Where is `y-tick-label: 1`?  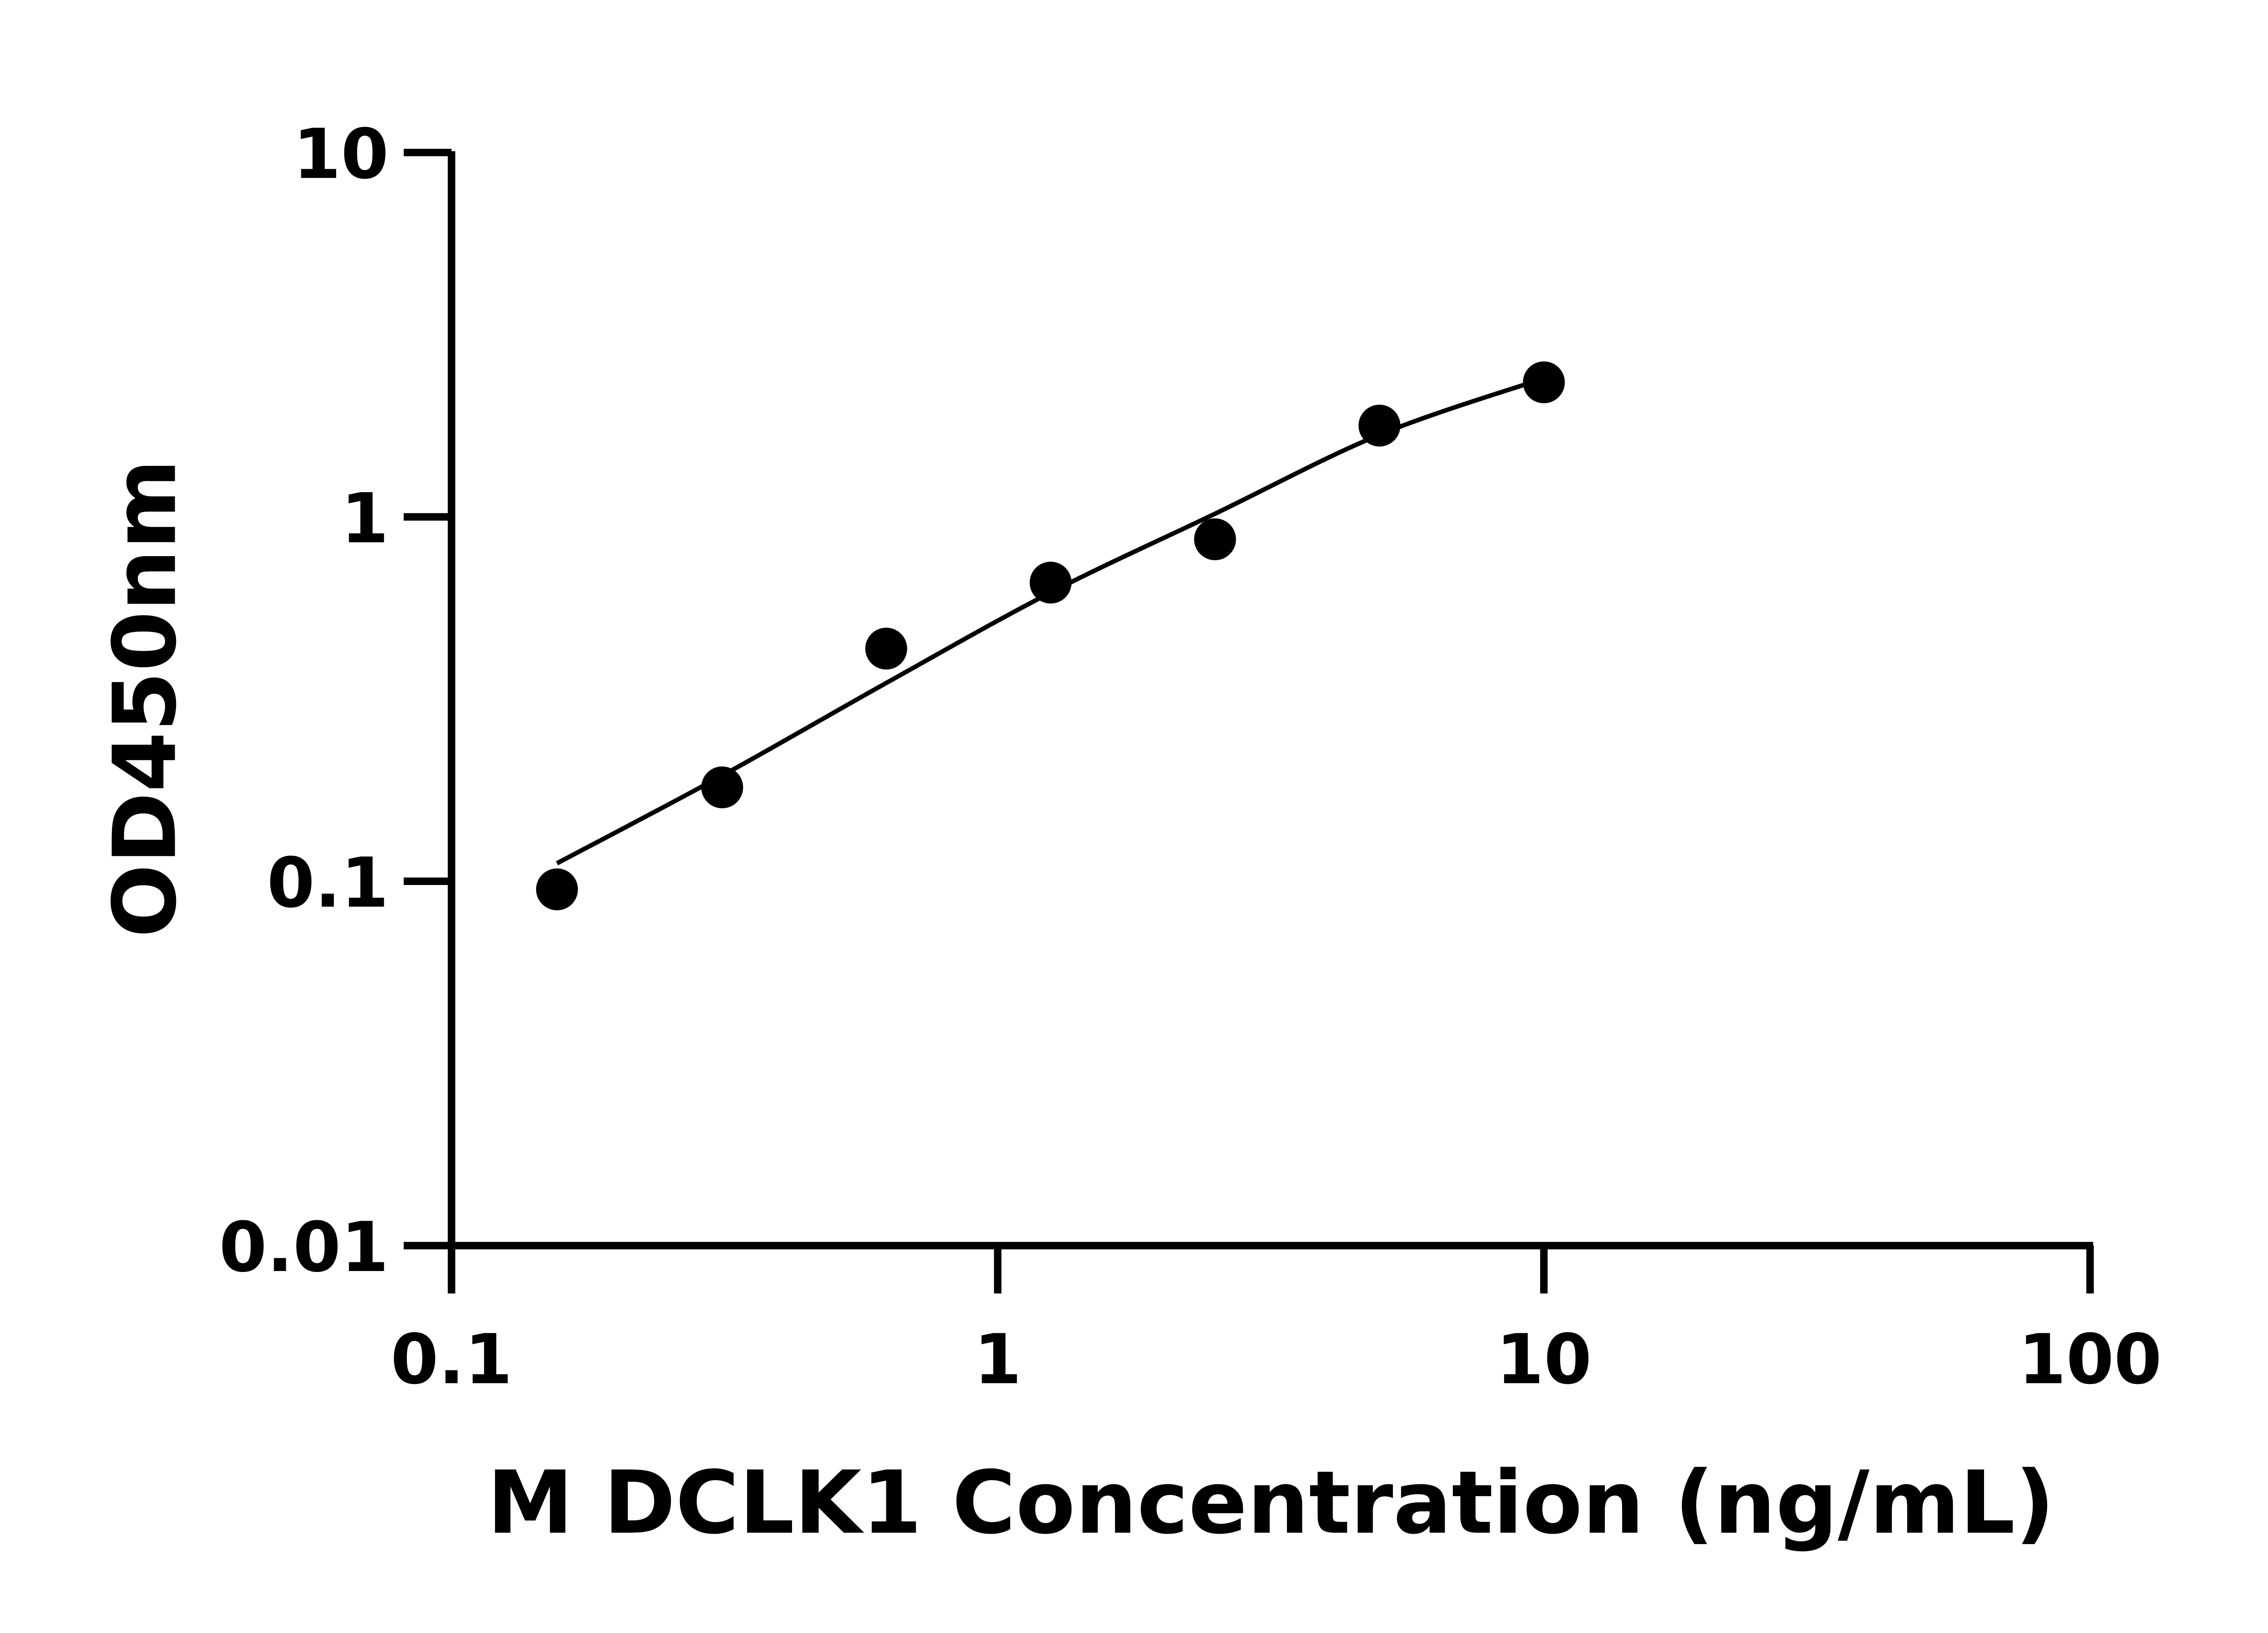 y-tick-label: 1 is located at coordinates (365, 518).